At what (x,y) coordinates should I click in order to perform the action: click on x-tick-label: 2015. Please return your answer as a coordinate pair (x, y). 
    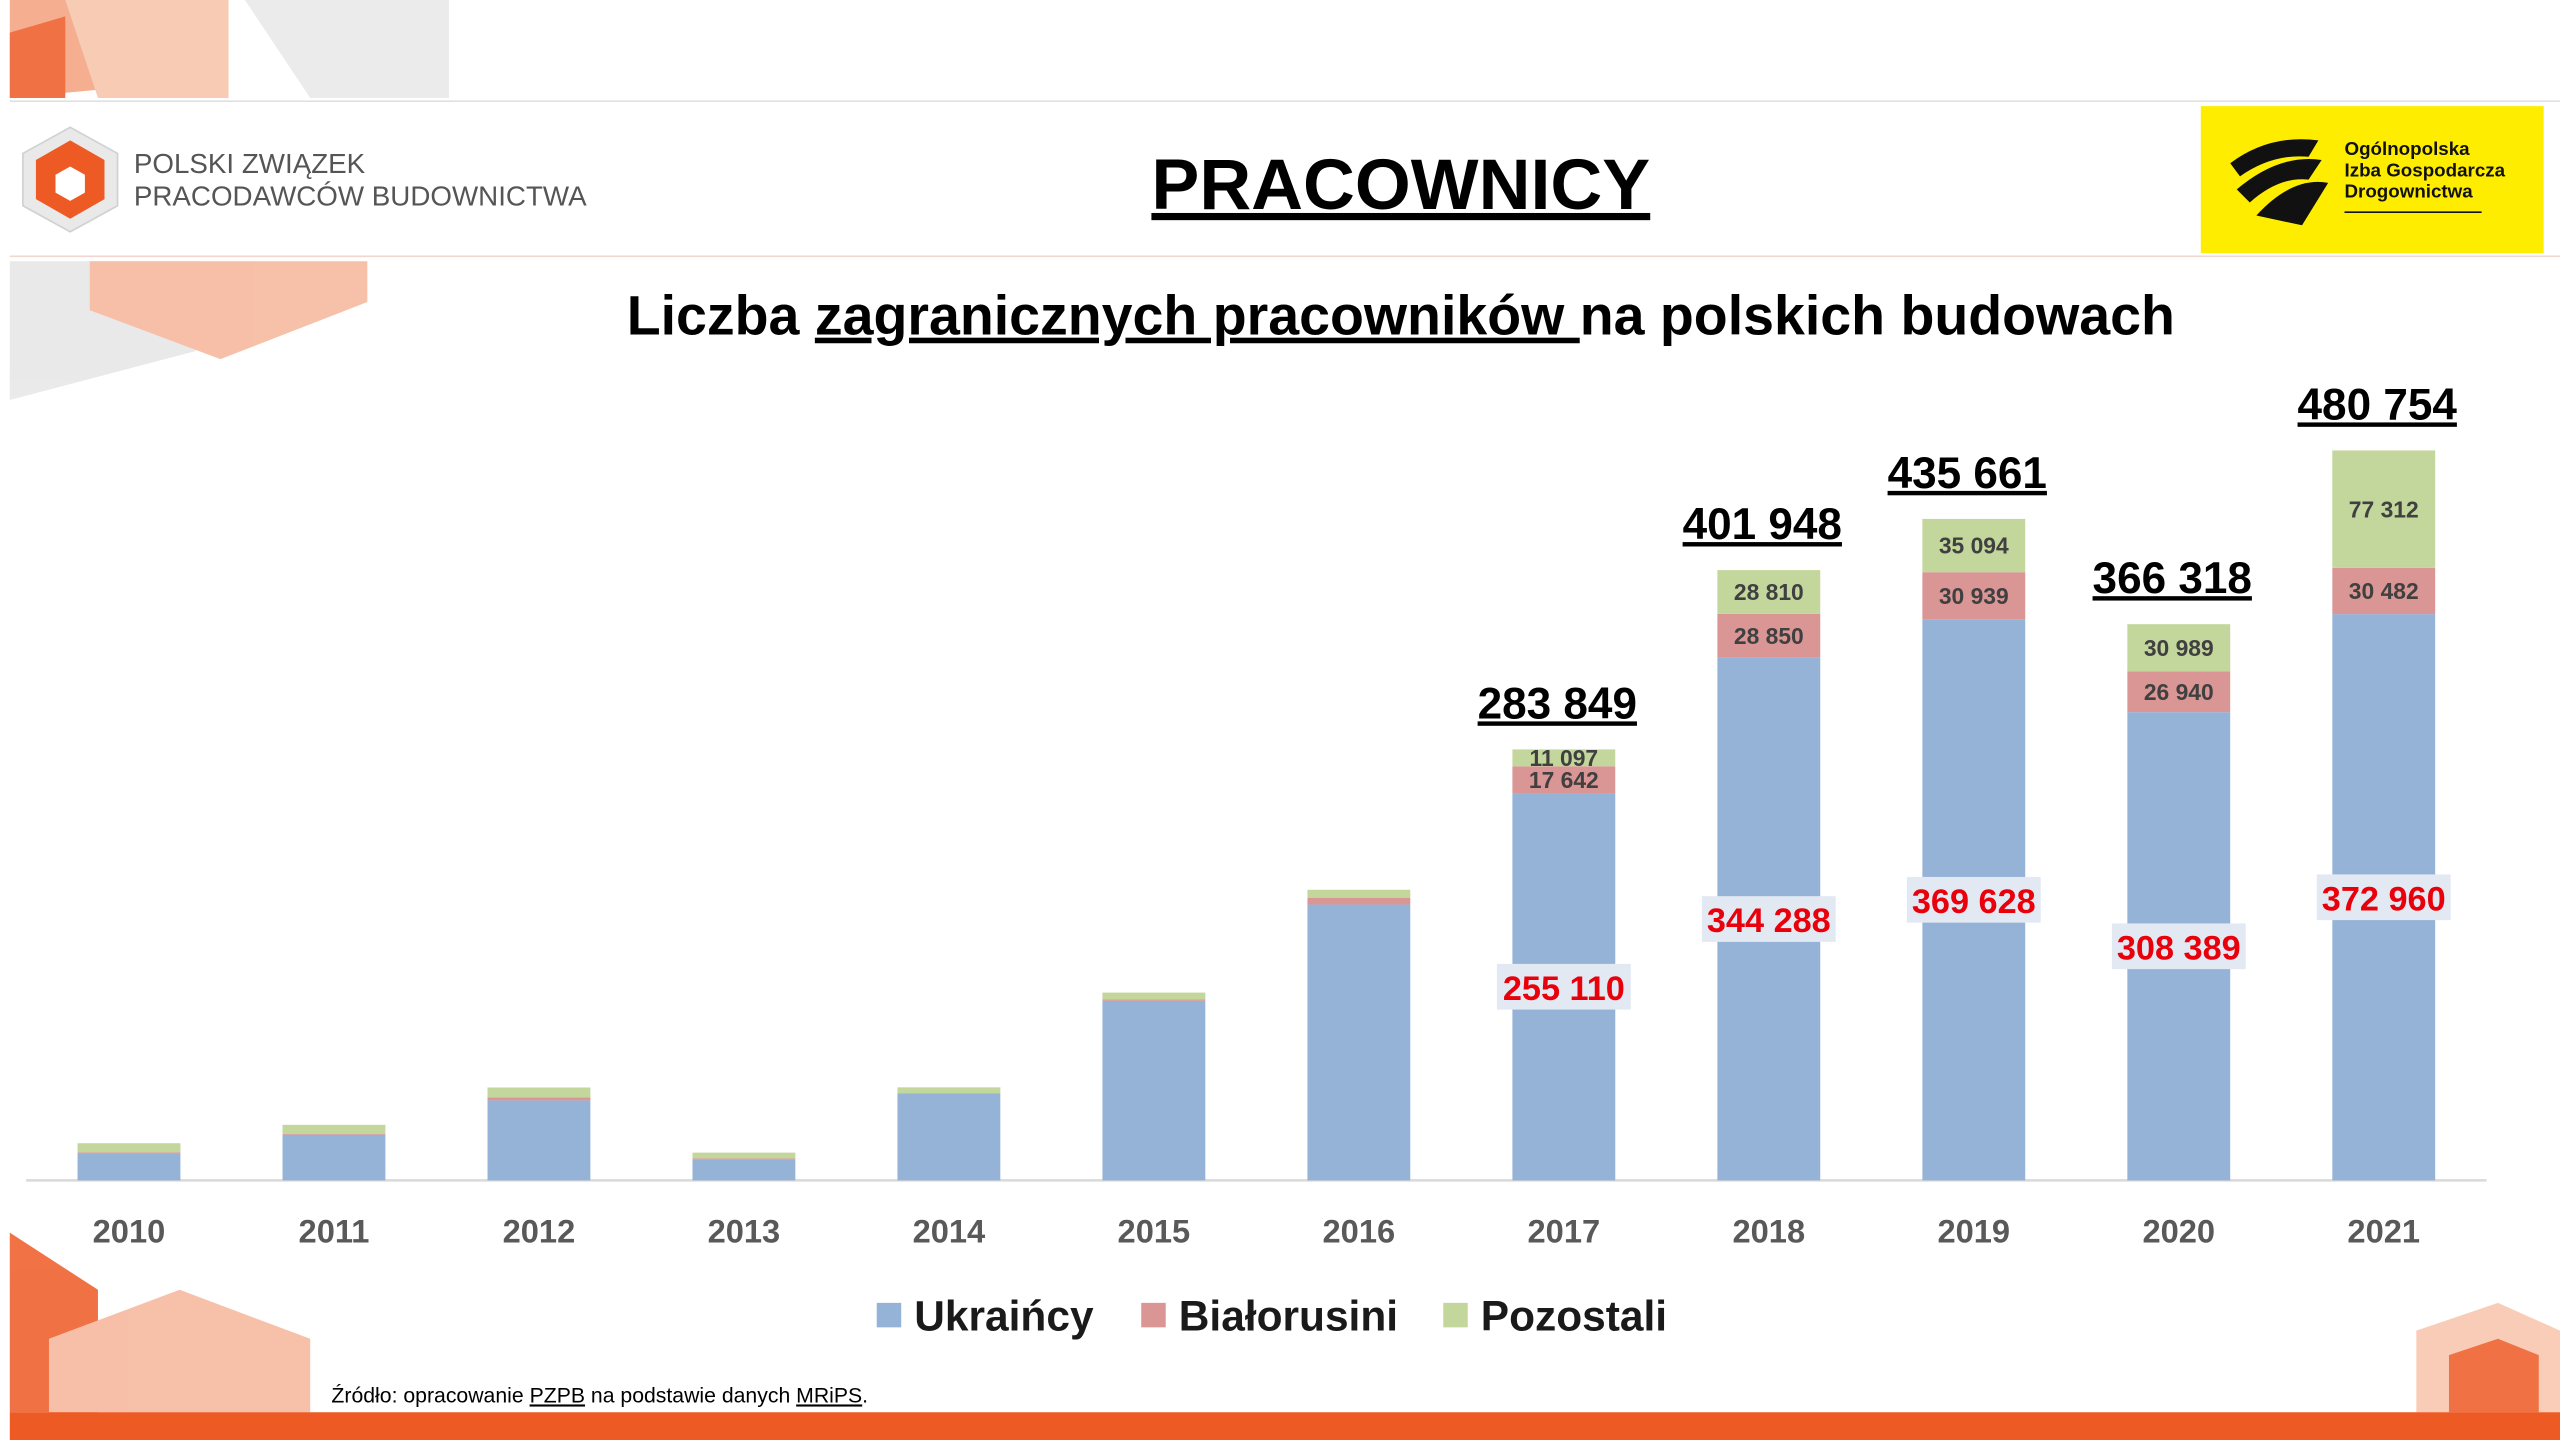
    Looking at the image, I should click on (1154, 1230).